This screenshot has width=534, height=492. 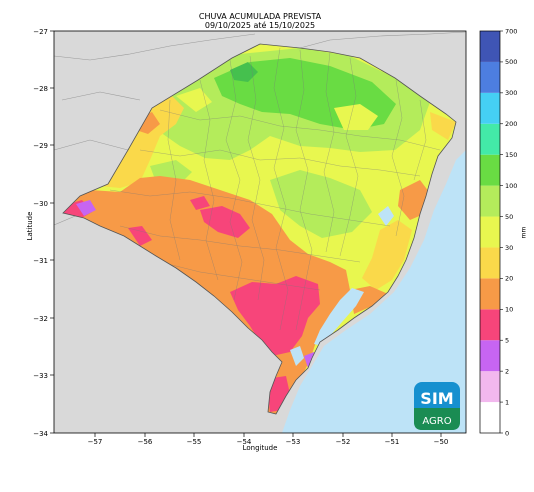 What do you see at coordinates (43, 233) in the screenshot?
I see `y-axis: −27 −28 −29 −30 −31 −32 −33 −34` at bounding box center [43, 233].